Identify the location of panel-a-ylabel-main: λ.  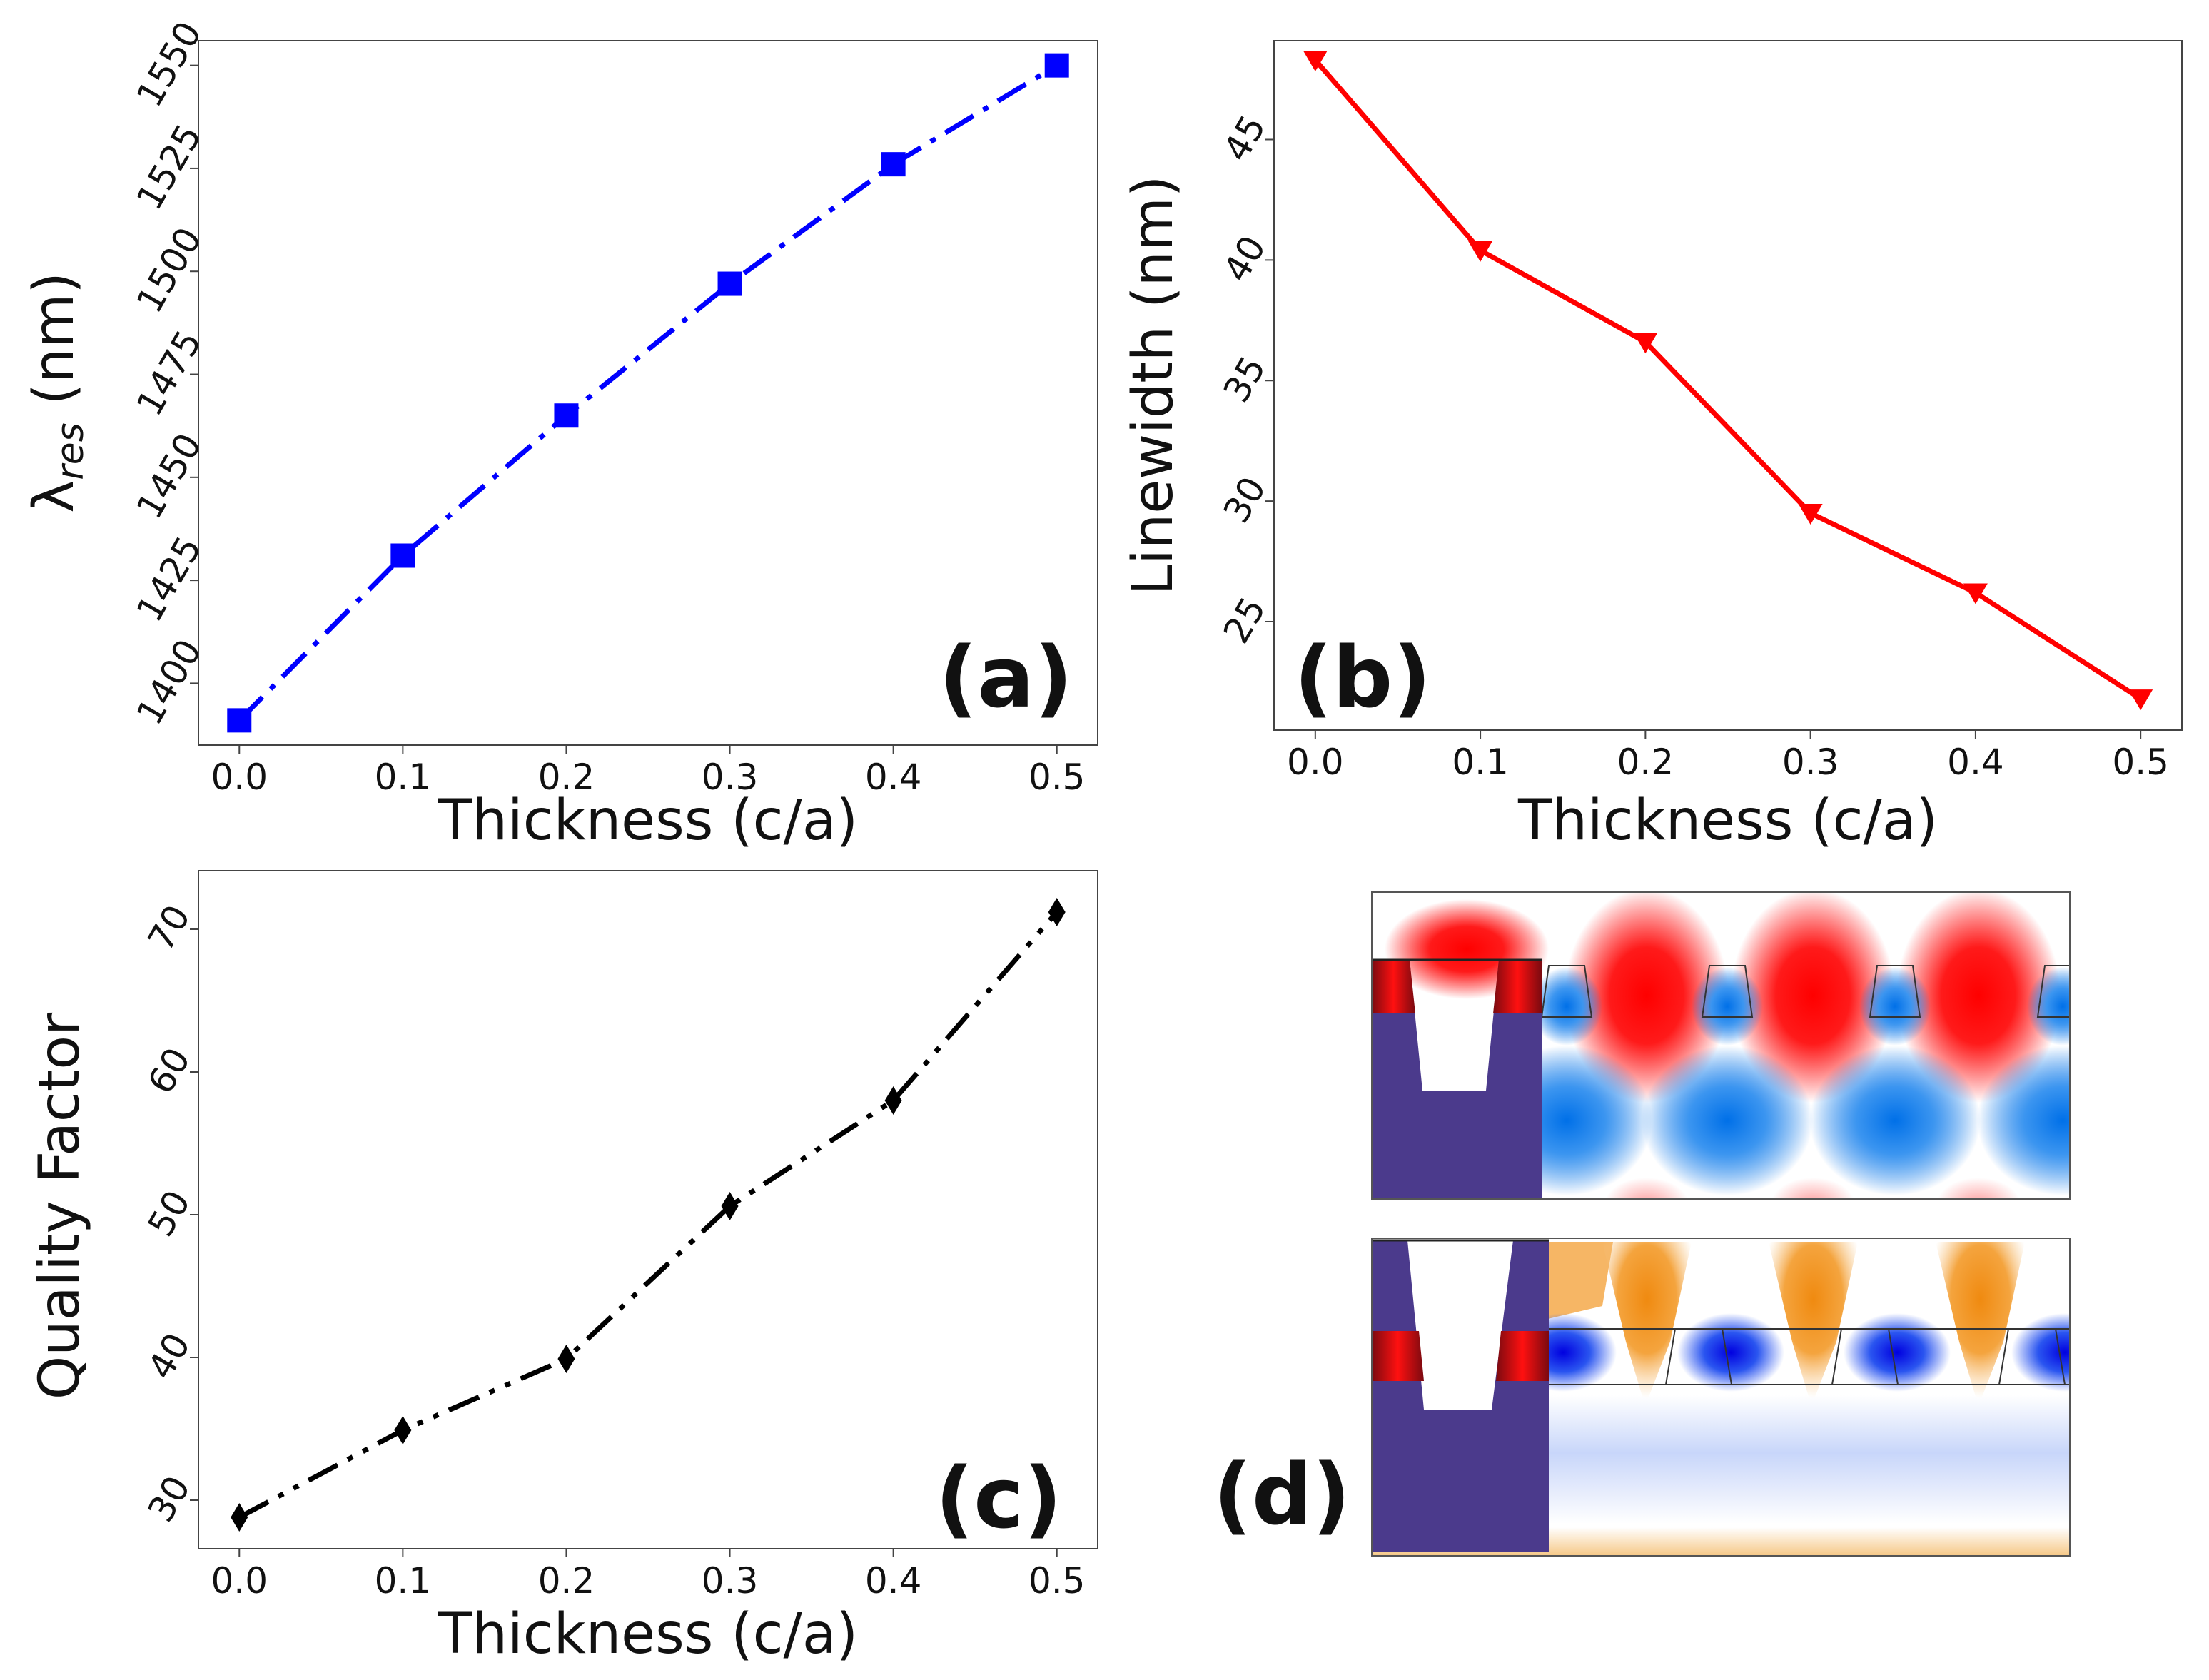
(54, 496).